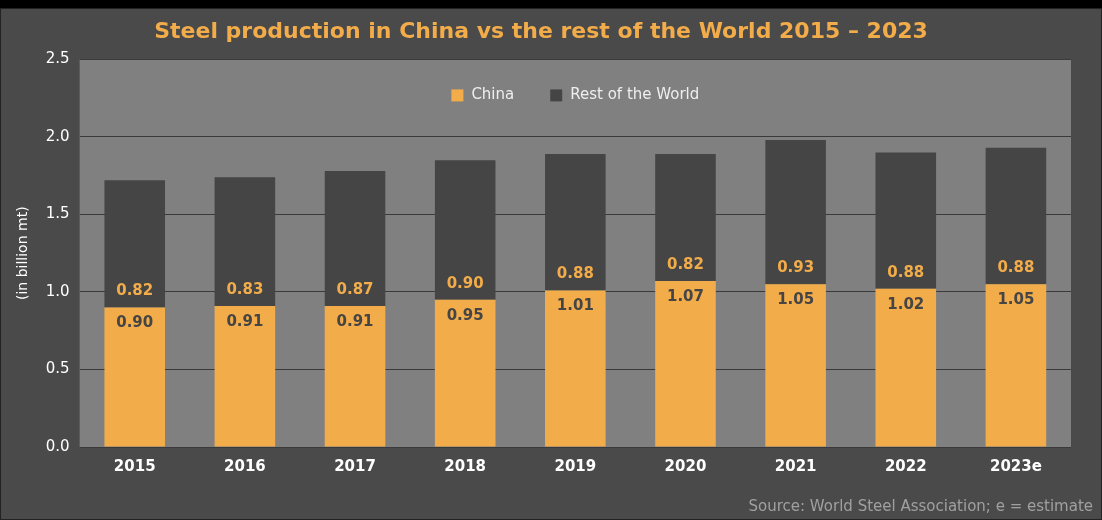  Describe the element at coordinates (575, 465) in the screenshot. I see `x-tick-label: 2019` at that location.